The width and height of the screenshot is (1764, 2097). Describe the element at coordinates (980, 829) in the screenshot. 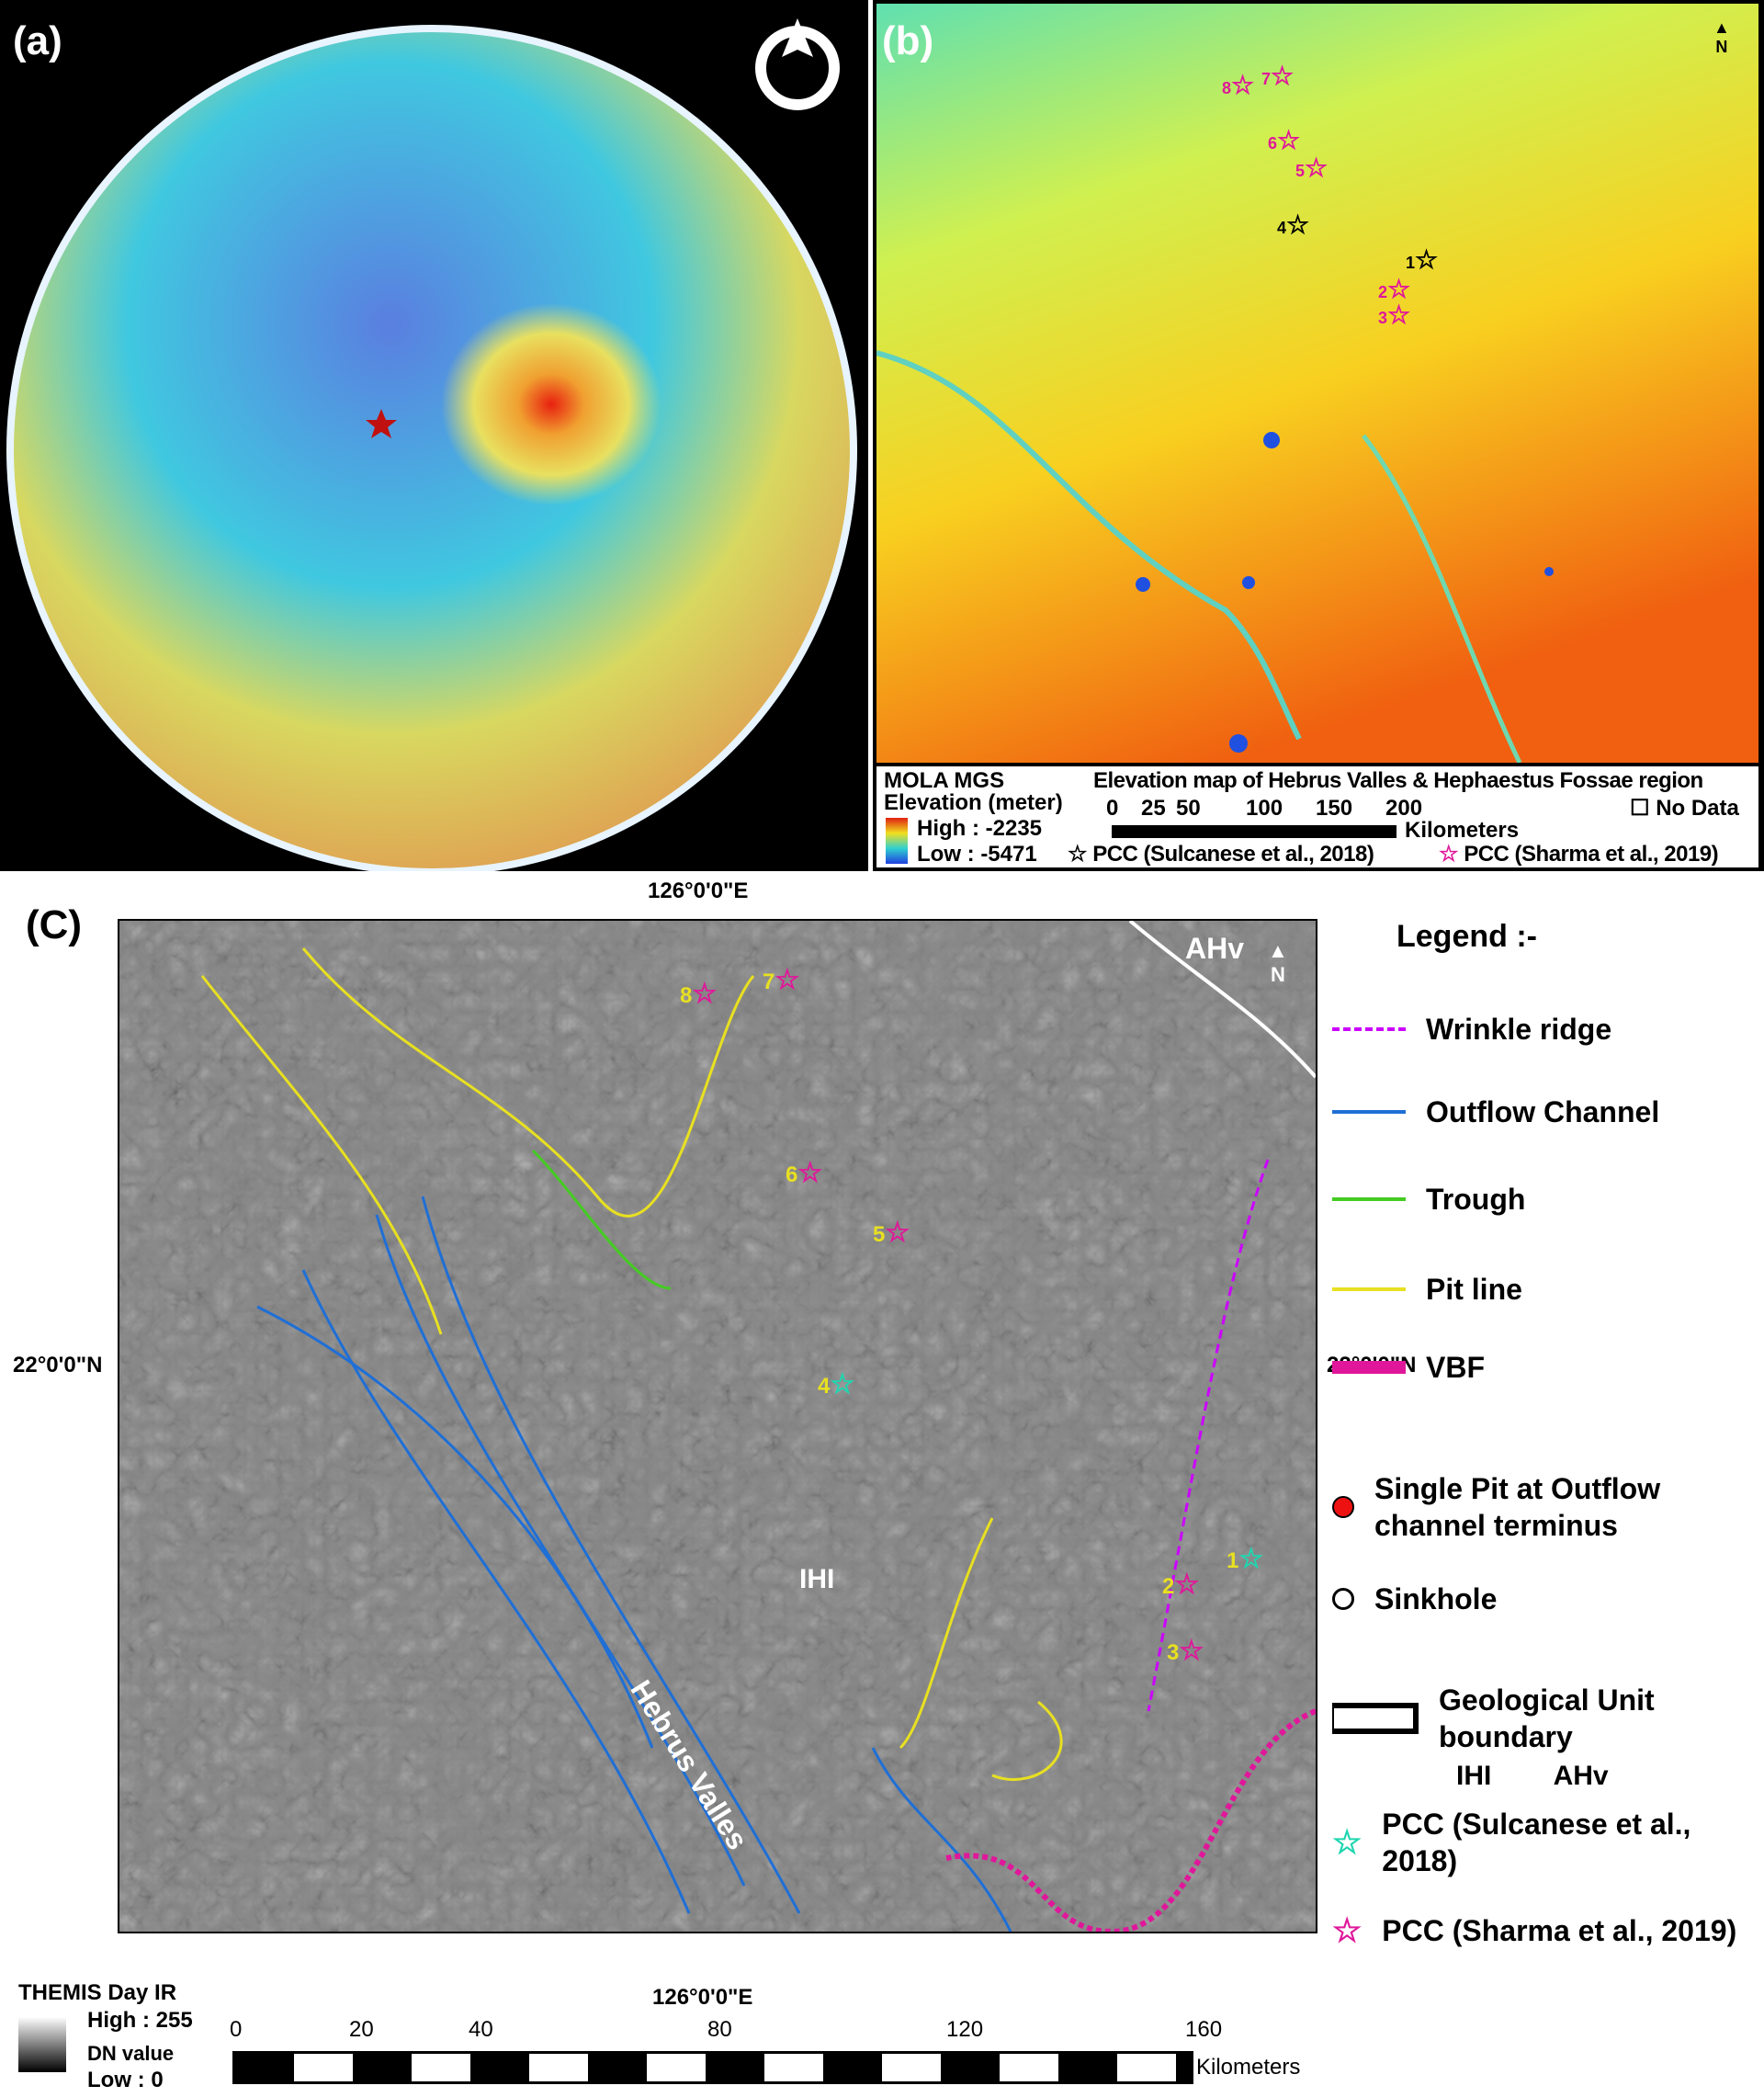

I see `high-label: High : -2235` at that location.